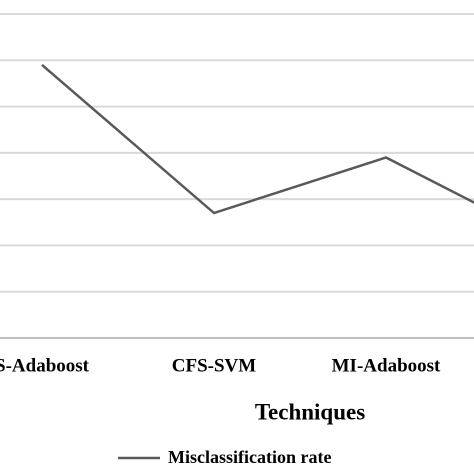 The height and width of the screenshot is (474, 474). I want to click on x-axis-label: Techniques, so click(310, 411).